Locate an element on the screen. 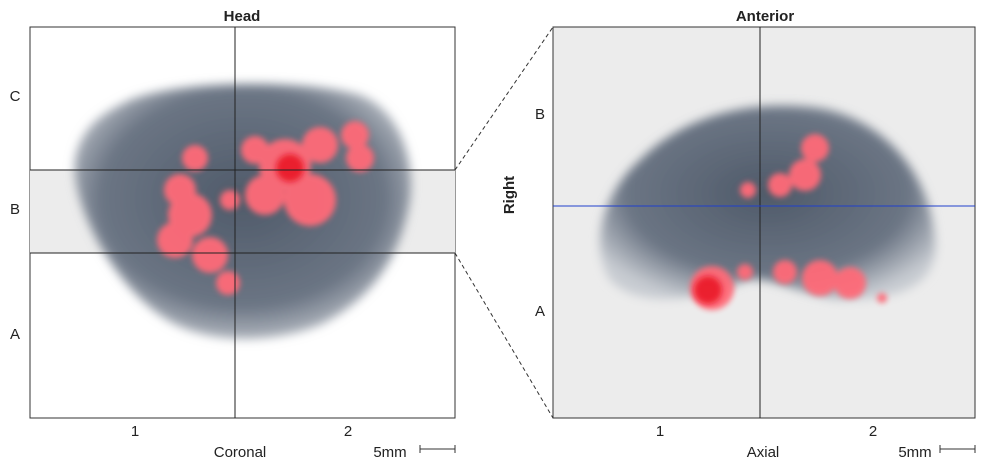  caption: Coronal is located at coordinates (240, 452).